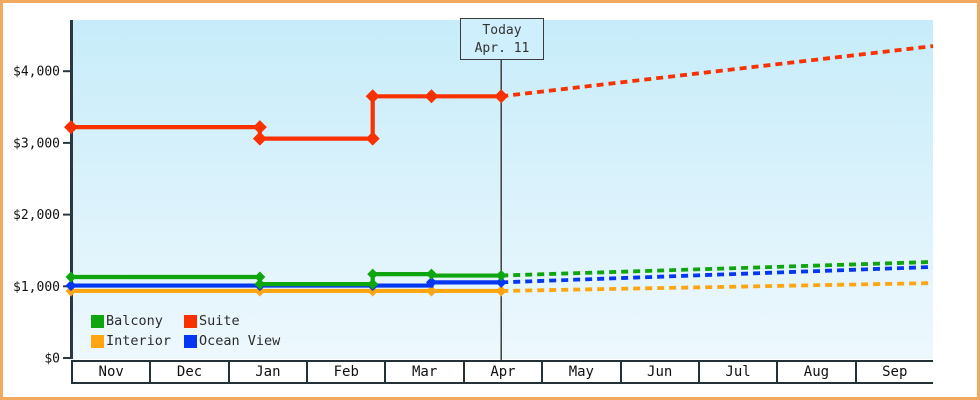 Image resolution: width=980 pixels, height=400 pixels. I want to click on legend-label: Interior, so click(139, 341).